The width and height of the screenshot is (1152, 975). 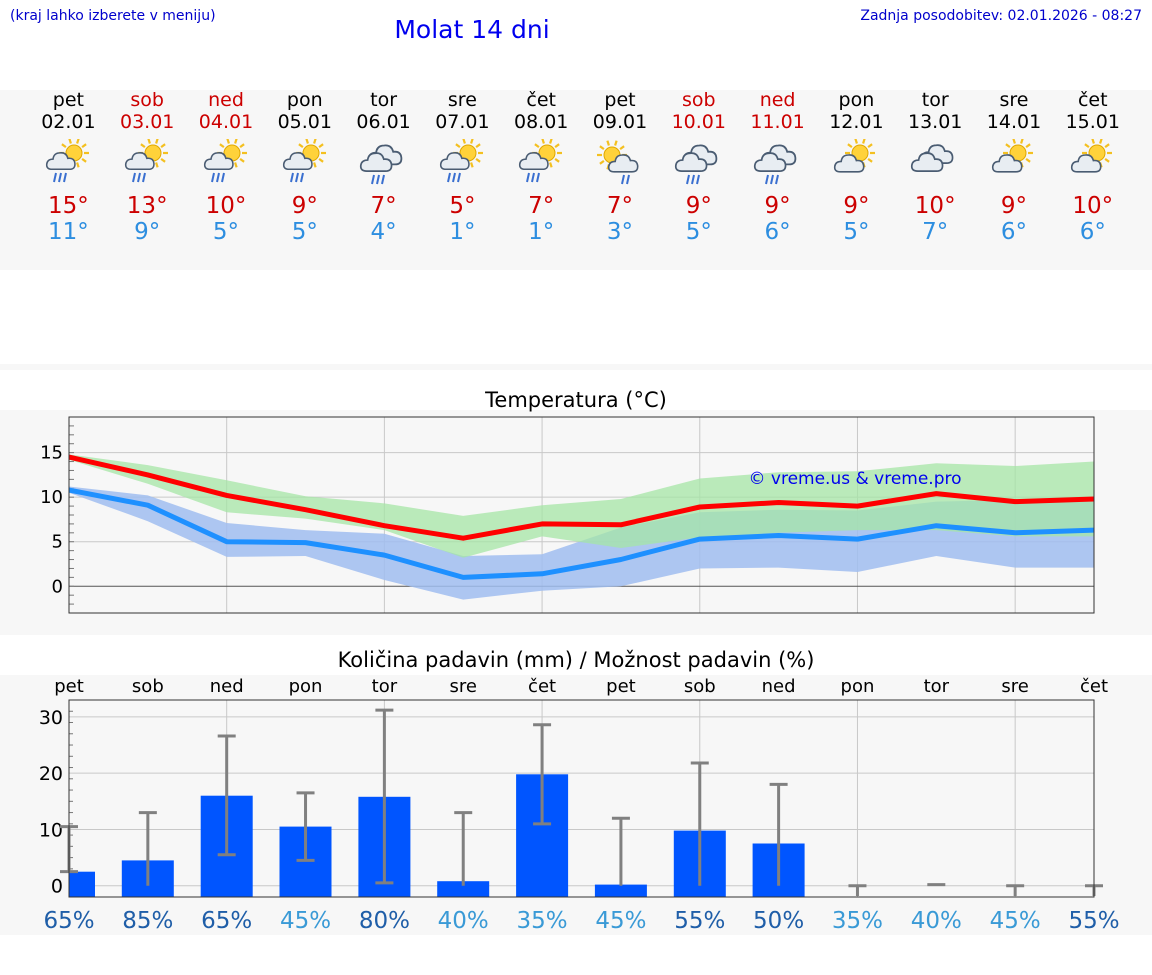 I want to click on precipitation-probability: 50%, so click(x=778, y=921).